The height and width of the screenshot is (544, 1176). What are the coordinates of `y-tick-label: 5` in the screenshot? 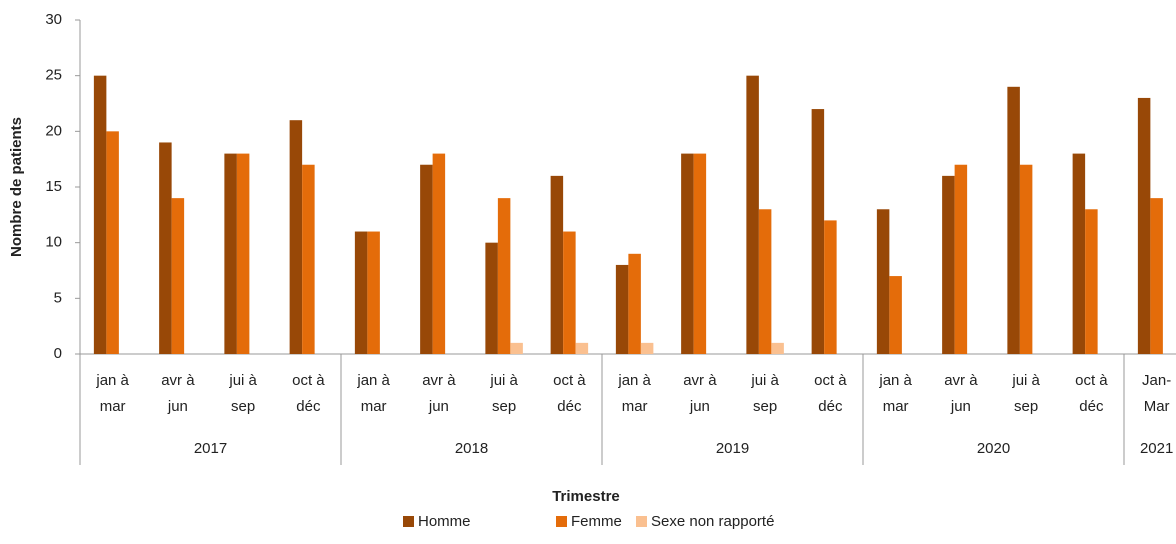 It's located at (58, 297).